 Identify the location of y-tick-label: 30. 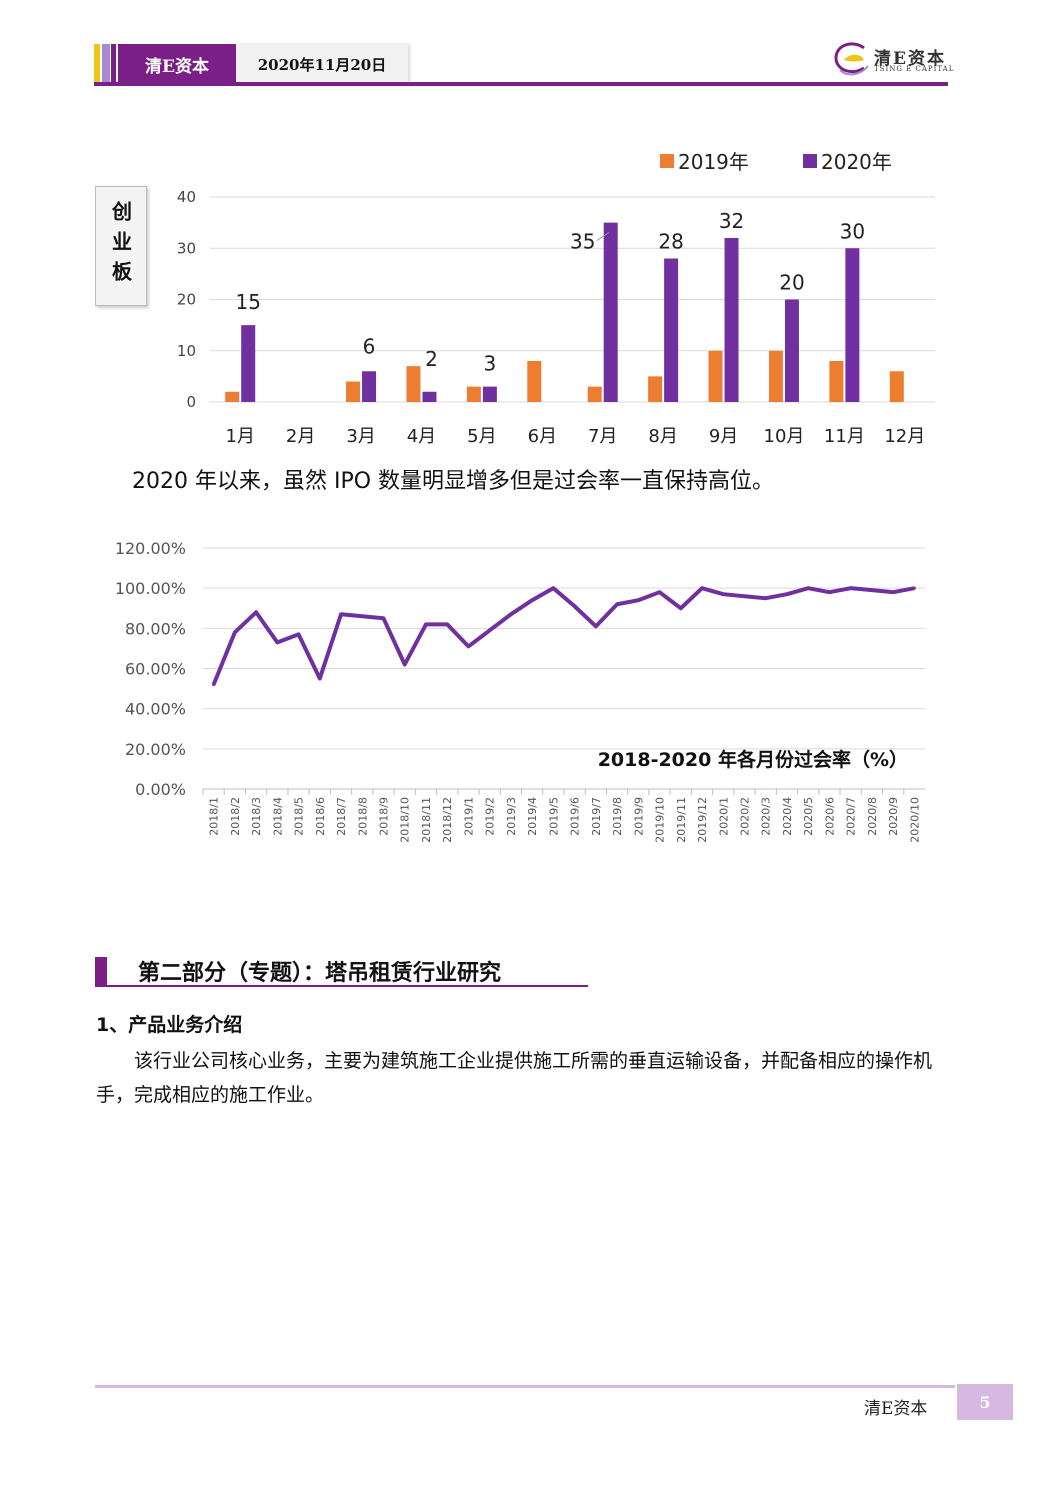
(186, 248).